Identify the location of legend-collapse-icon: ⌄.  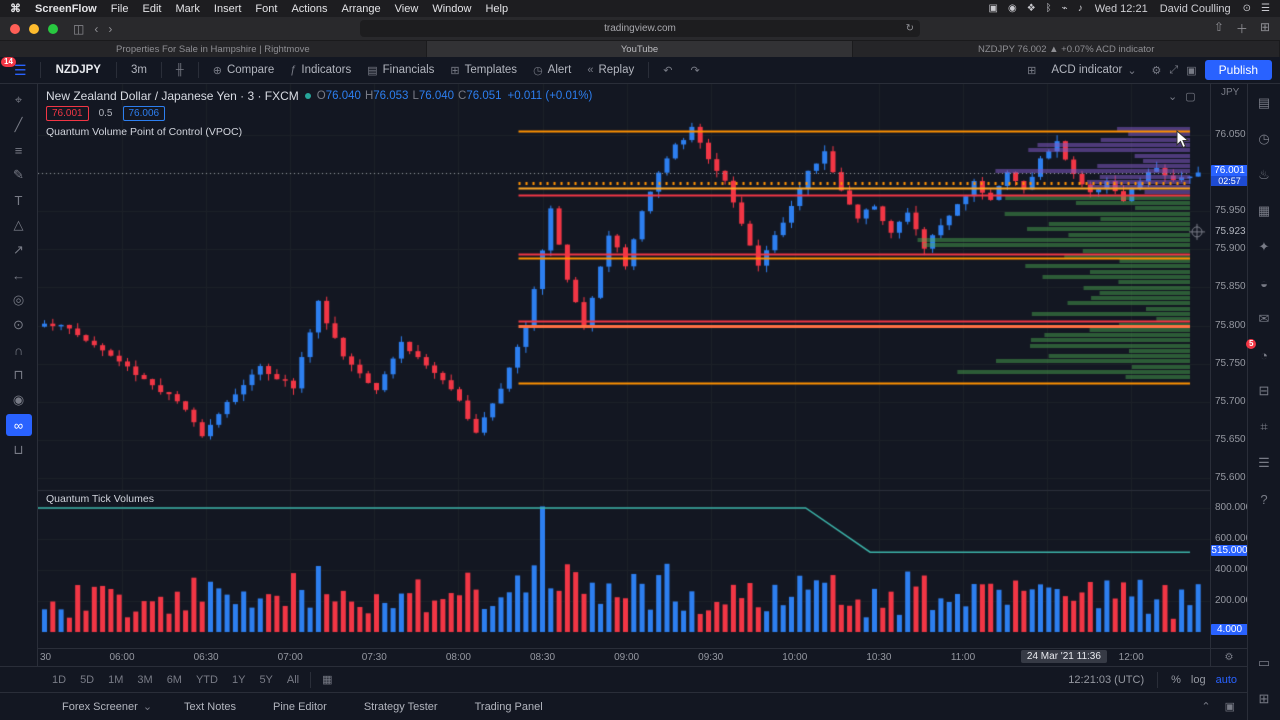
(1173, 97).